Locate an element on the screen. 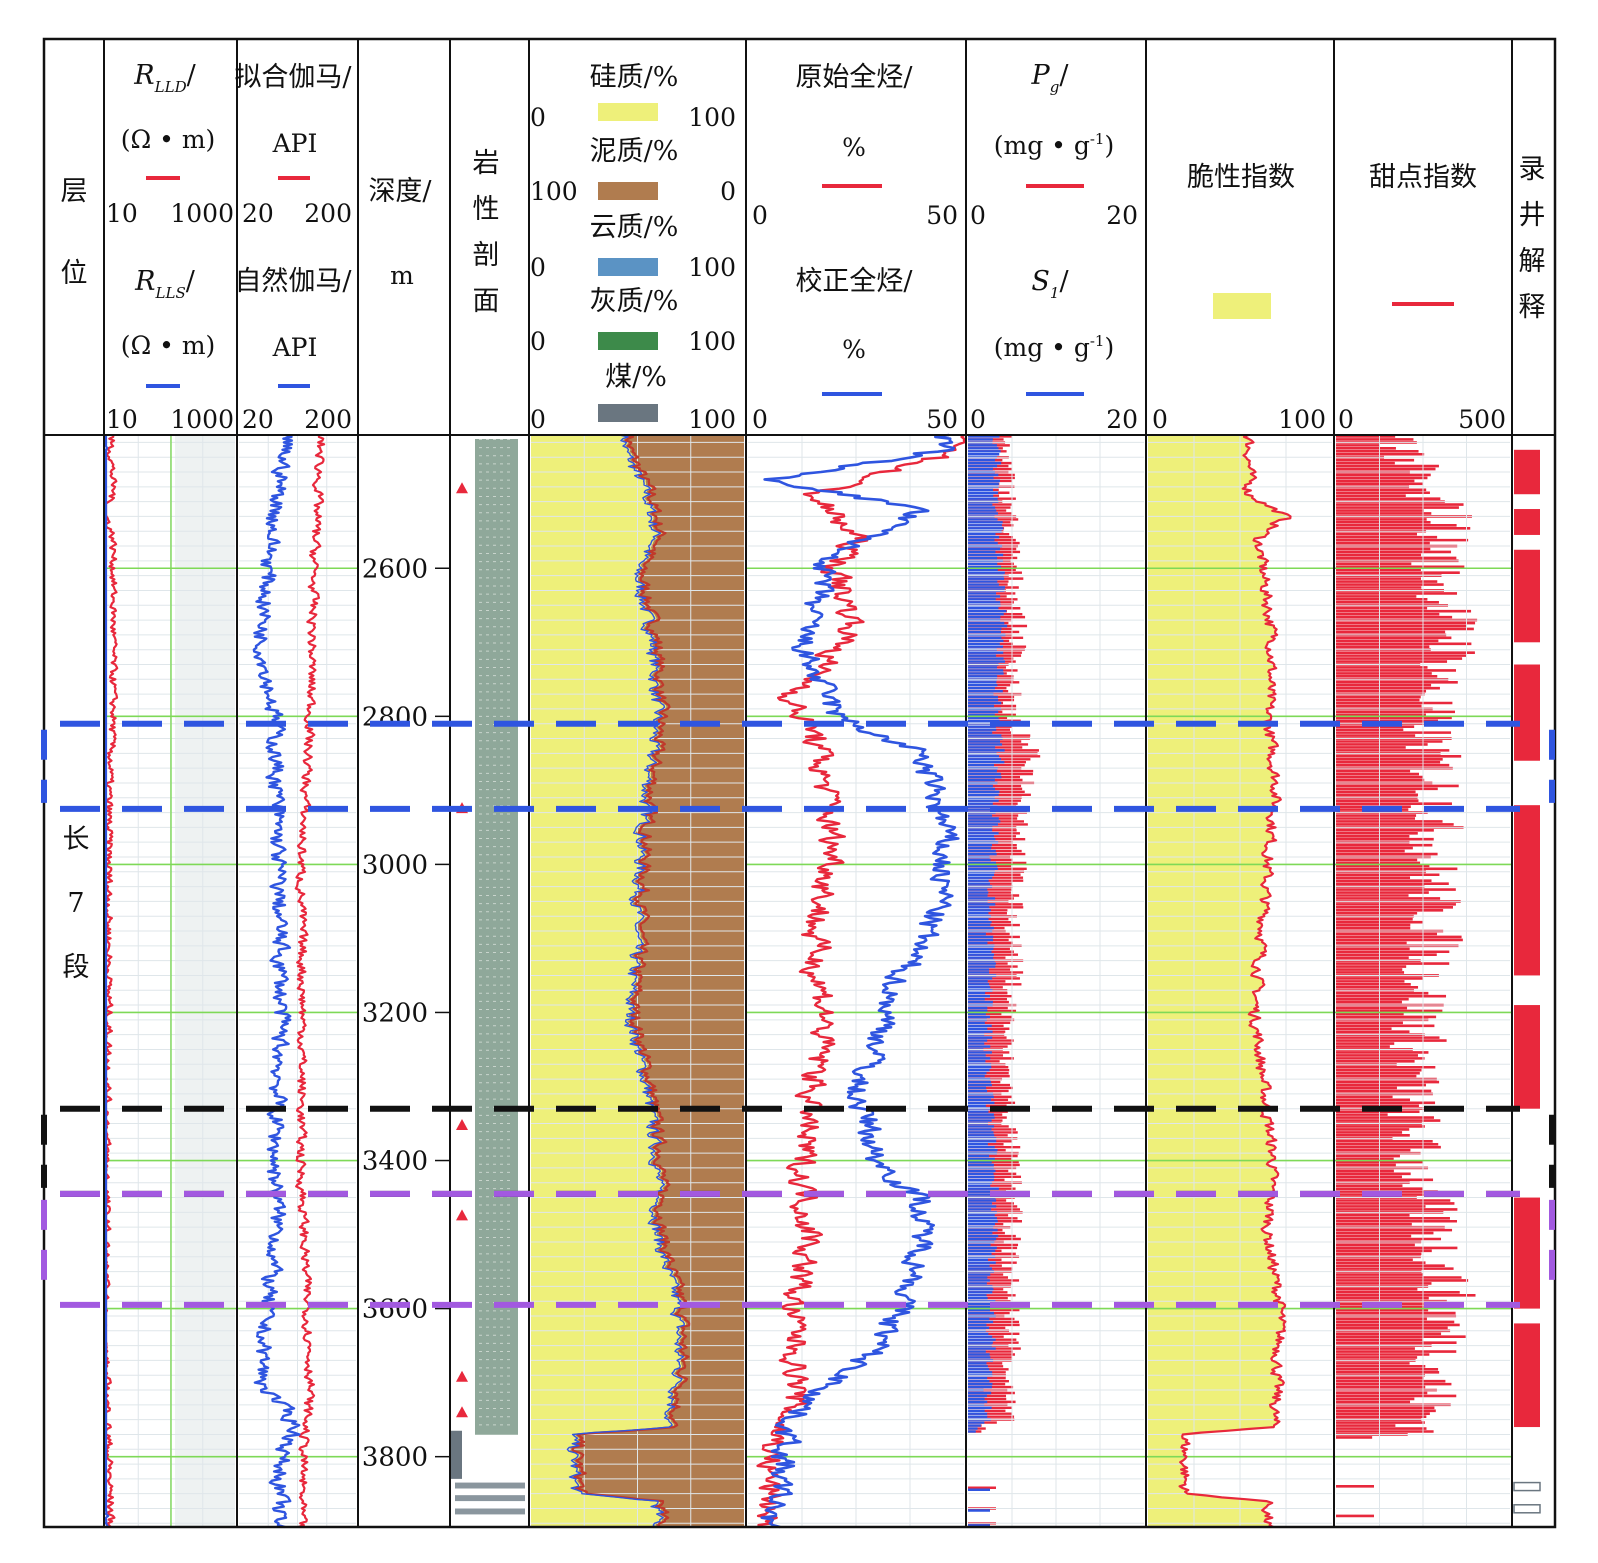 The height and width of the screenshot is (1563, 1598). limestone-title: 灰质/% is located at coordinates (634, 301).